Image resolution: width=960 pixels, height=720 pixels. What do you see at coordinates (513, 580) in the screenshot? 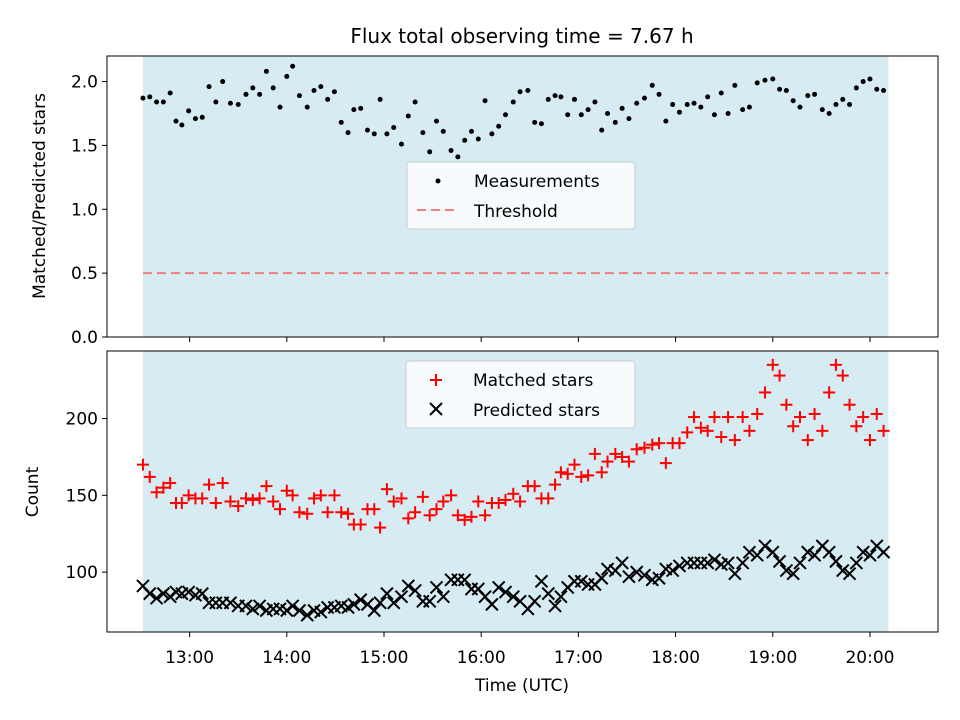
I see `predicted-stars-points` at bounding box center [513, 580].